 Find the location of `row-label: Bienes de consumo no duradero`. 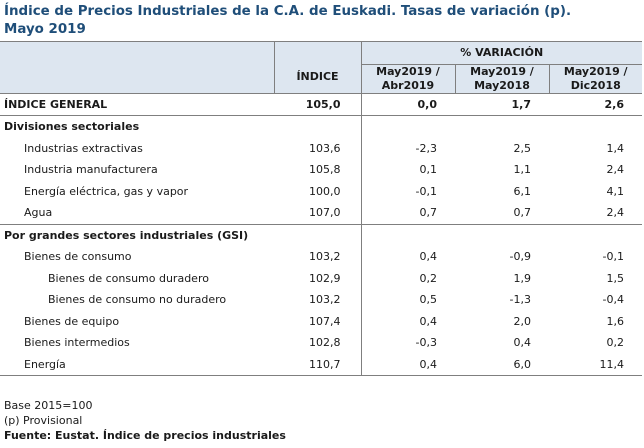

row-label: Bienes de consumo no duradero is located at coordinates (137, 300).